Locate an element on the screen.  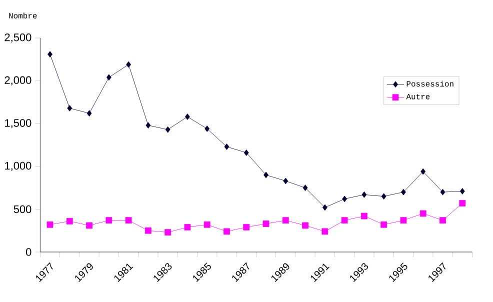
y-tick-label: 1,000 is located at coordinates (18, 166).